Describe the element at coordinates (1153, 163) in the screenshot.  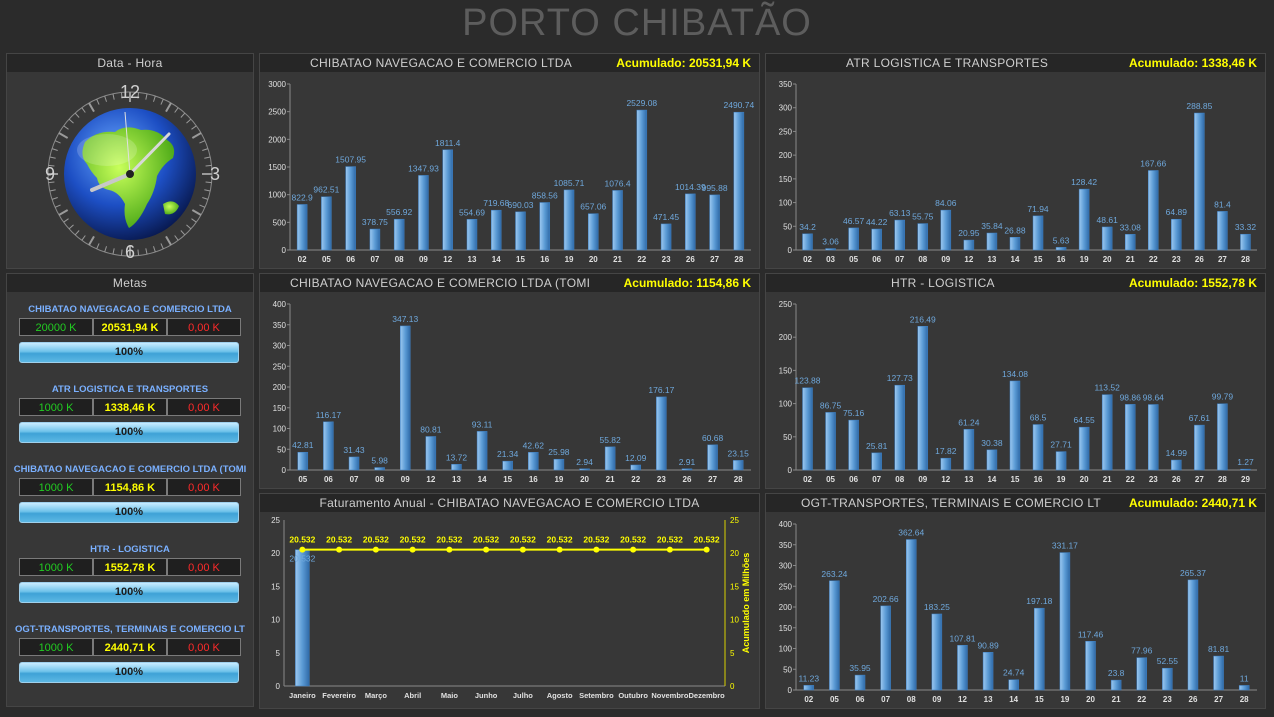
I see `bar-value-label: 167.66` at that location.